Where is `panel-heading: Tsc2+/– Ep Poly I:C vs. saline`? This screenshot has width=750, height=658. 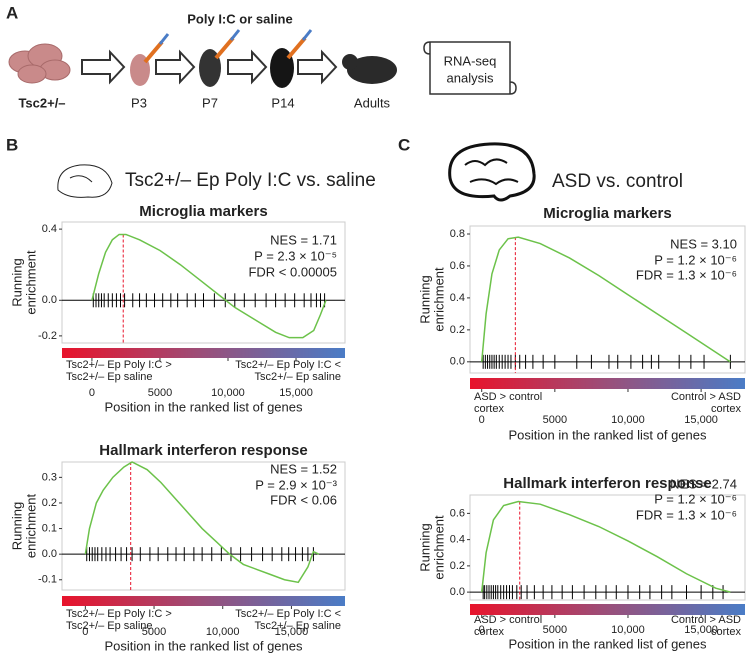
panel-heading: Tsc2+/– Ep Poly I:C vs. saline is located at coordinates (250, 180).